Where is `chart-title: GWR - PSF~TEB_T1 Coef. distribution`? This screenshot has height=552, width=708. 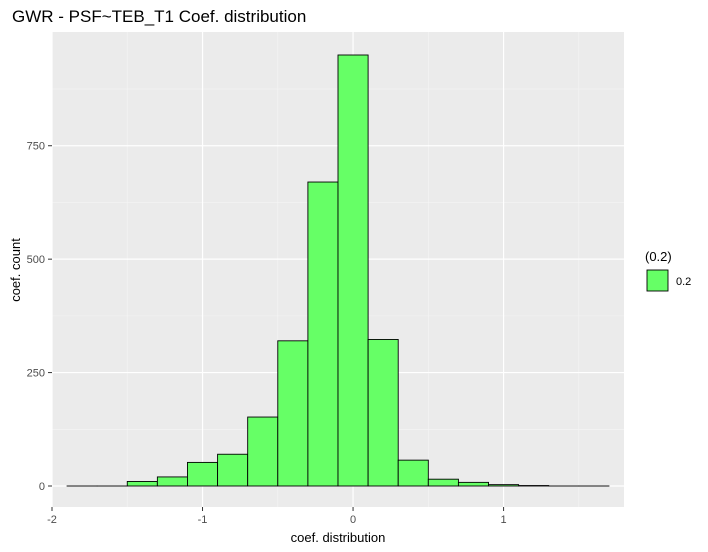 chart-title: GWR - PSF~TEB_T1 Coef. distribution is located at coordinates (159, 16).